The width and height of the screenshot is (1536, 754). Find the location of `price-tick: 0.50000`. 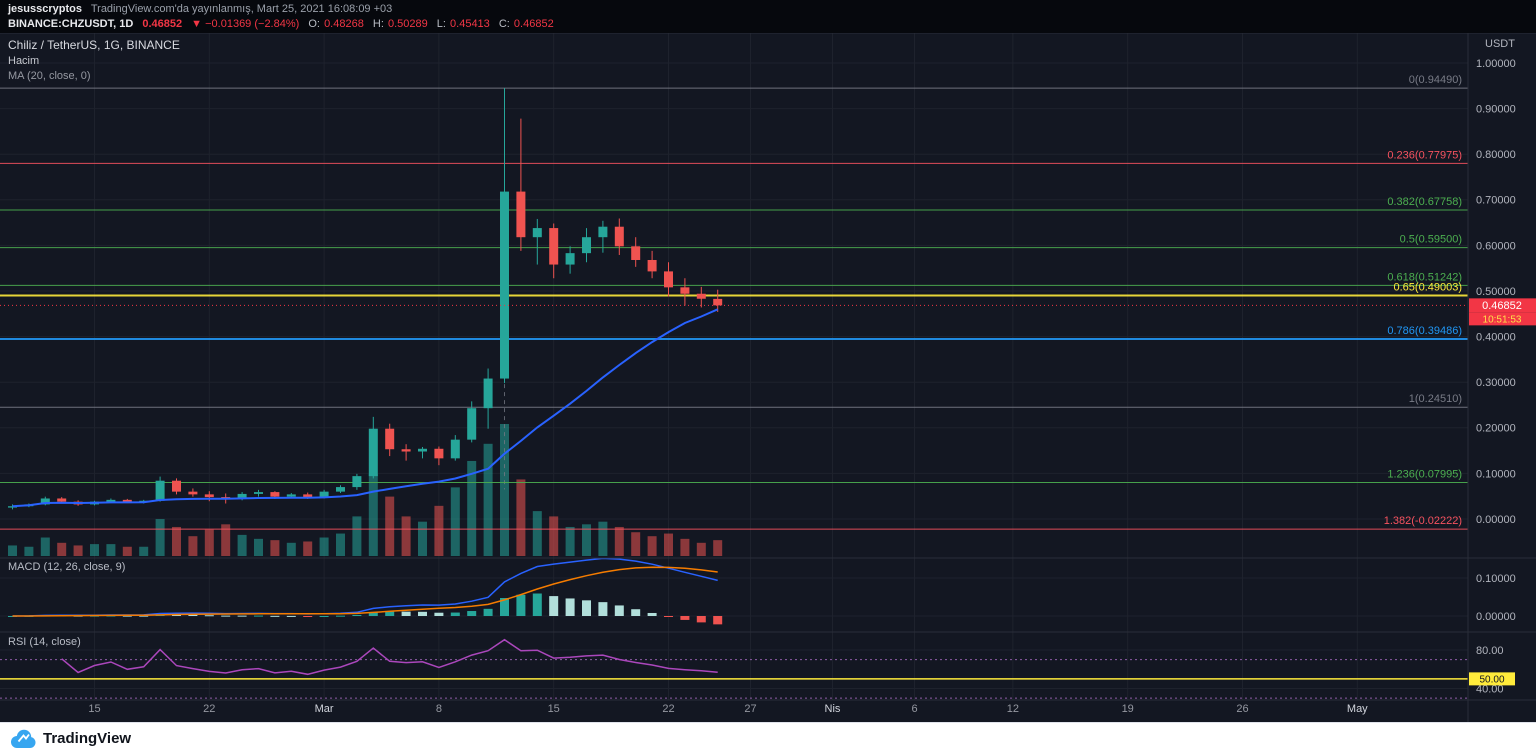

price-tick: 0.50000 is located at coordinates (1496, 292).